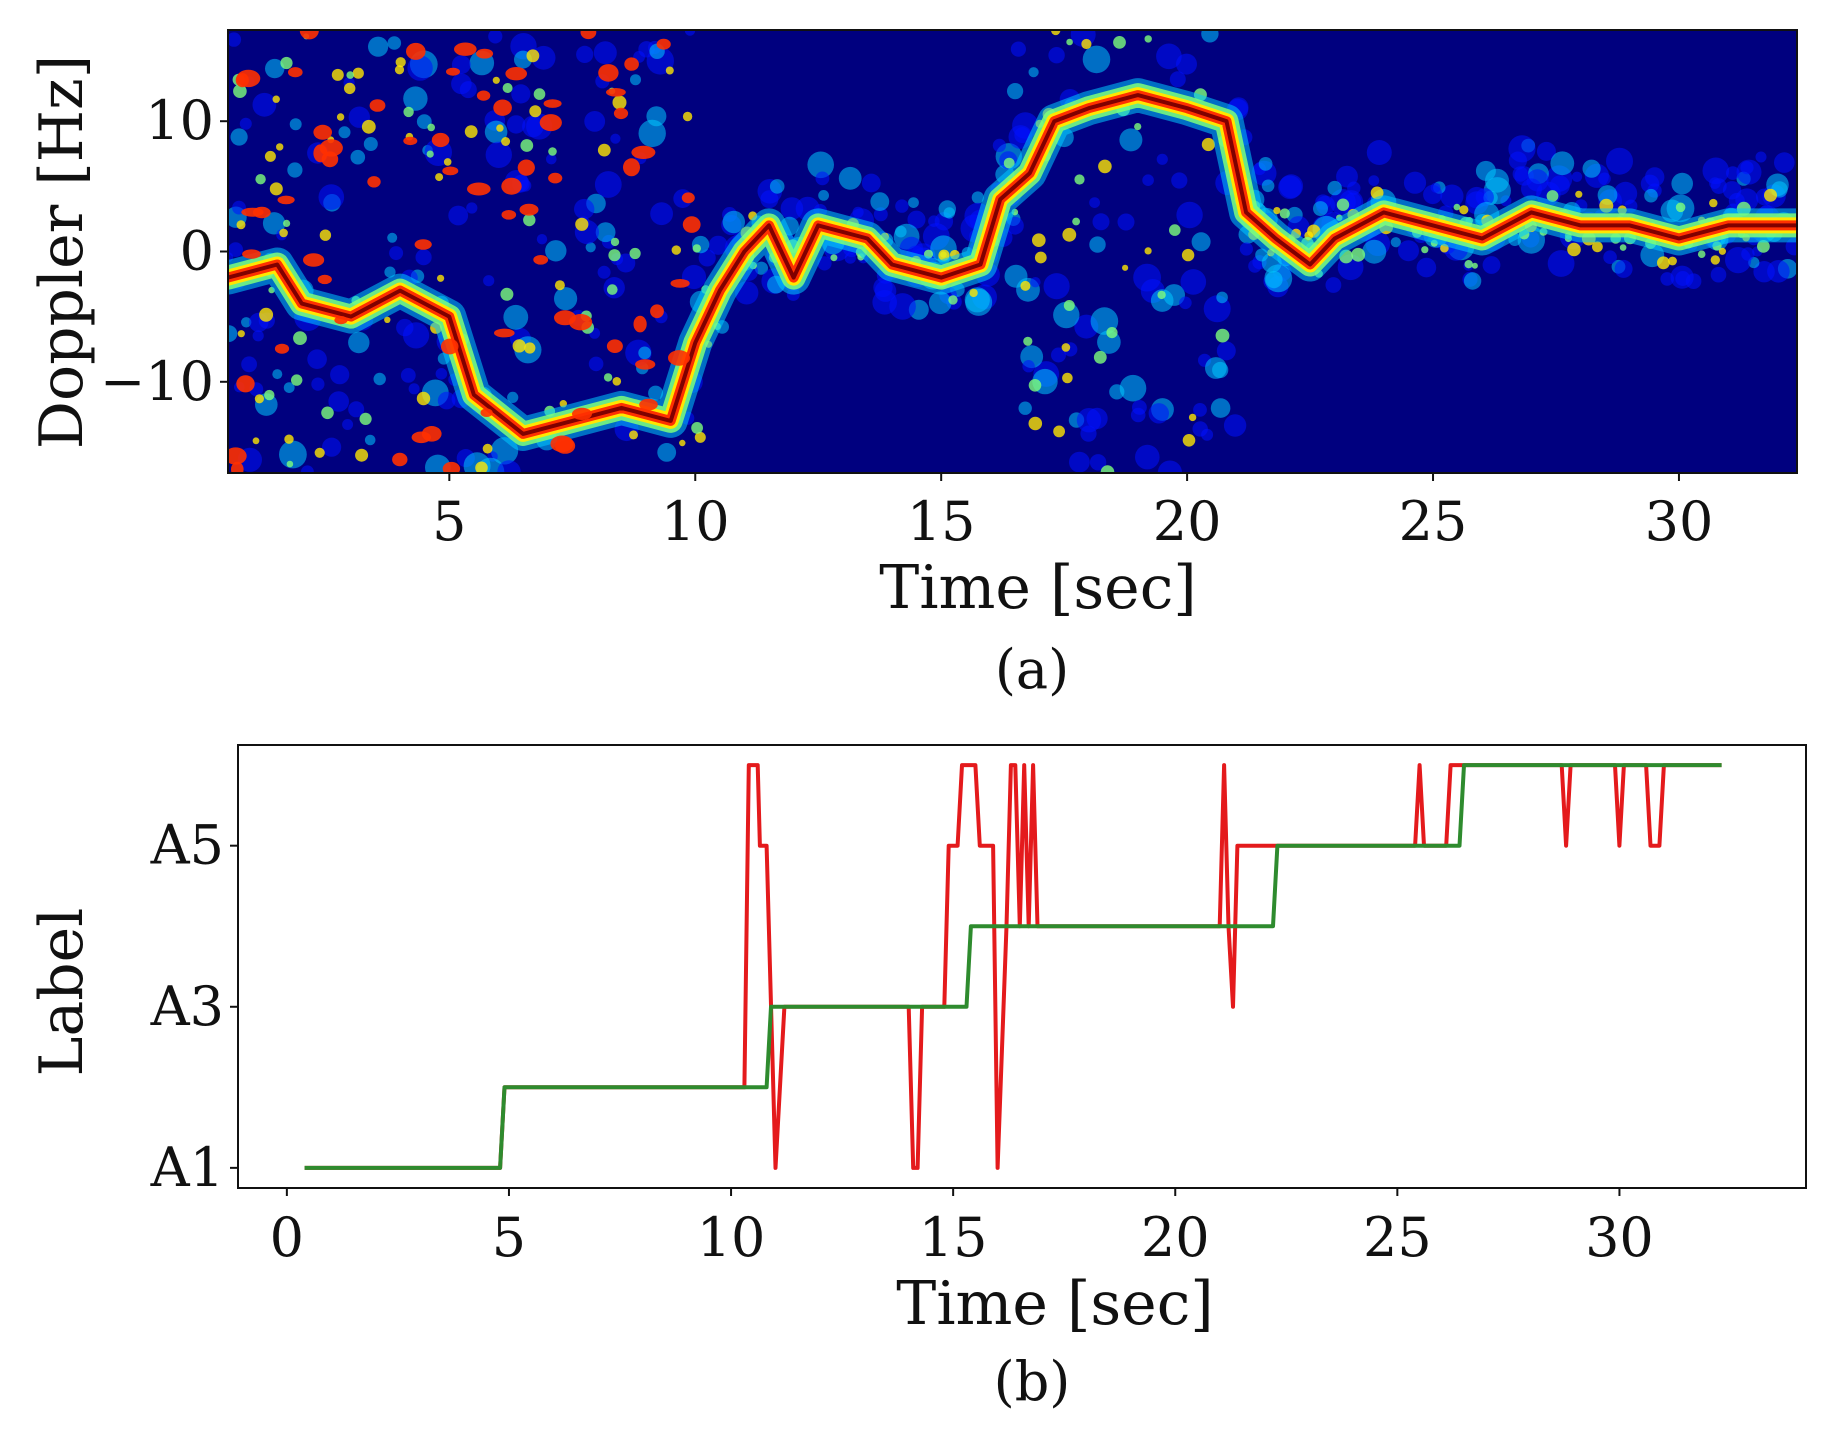 The height and width of the screenshot is (1431, 1830). What do you see at coordinates (731, 1237) in the screenshot?
I see `x-tick-label: 10` at bounding box center [731, 1237].